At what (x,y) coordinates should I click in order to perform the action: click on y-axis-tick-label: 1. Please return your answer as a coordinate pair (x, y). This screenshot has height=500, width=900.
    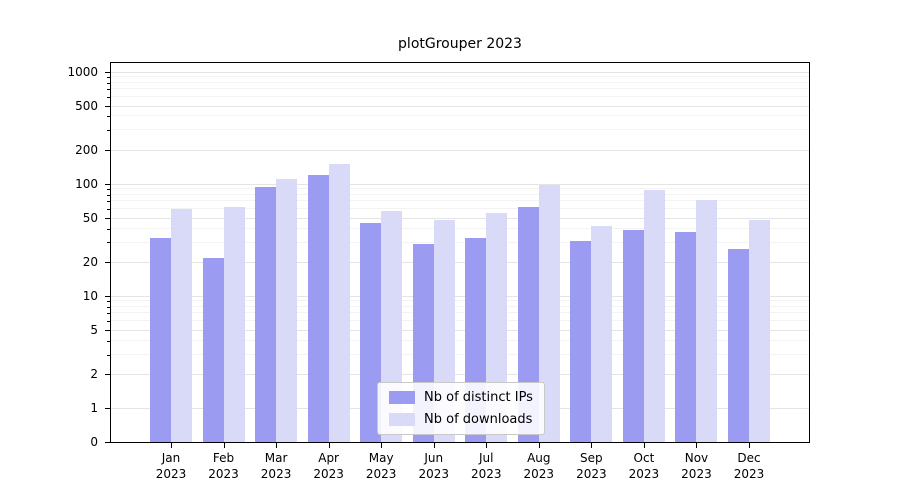
    Looking at the image, I should click on (94, 408).